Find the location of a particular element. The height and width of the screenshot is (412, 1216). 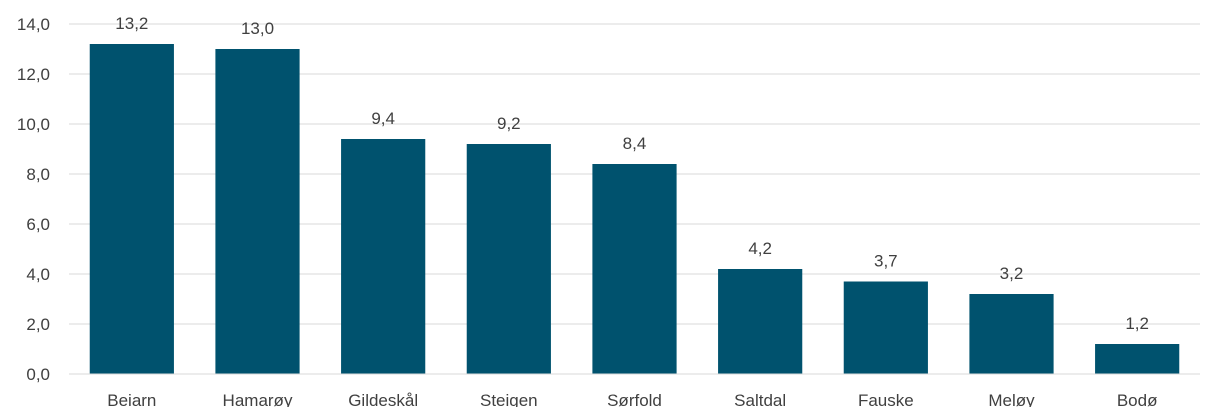

data-label: 13,0 is located at coordinates (257, 28).